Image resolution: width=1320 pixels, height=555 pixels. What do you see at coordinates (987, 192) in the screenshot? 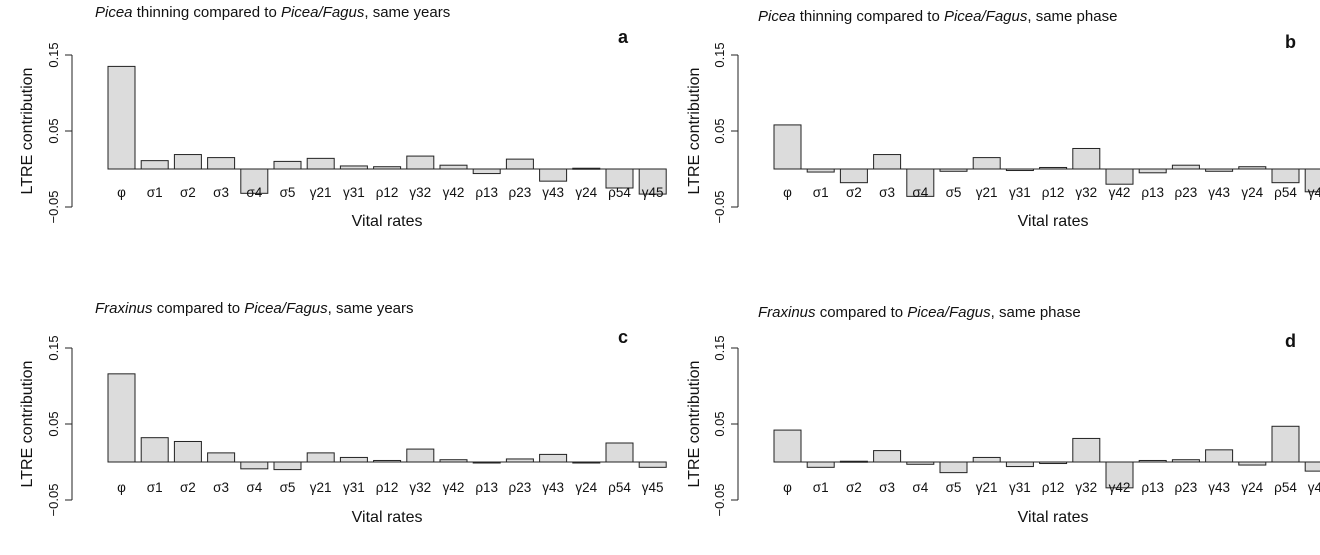
I see `x-tick-label: γ21` at bounding box center [987, 192].